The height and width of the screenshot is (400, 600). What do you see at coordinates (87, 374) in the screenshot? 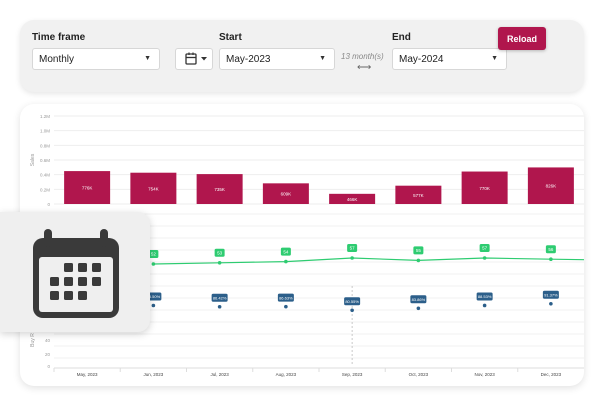
I see `x-tick-label: May, 2023` at bounding box center [87, 374].